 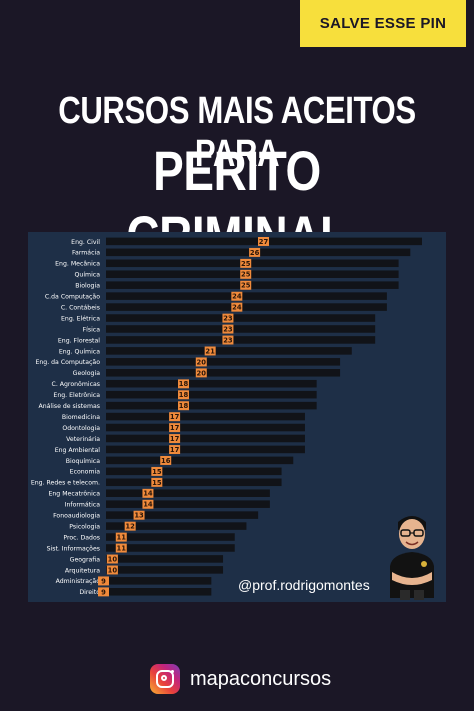 I want to click on value-label: 9, so click(x=103, y=581).